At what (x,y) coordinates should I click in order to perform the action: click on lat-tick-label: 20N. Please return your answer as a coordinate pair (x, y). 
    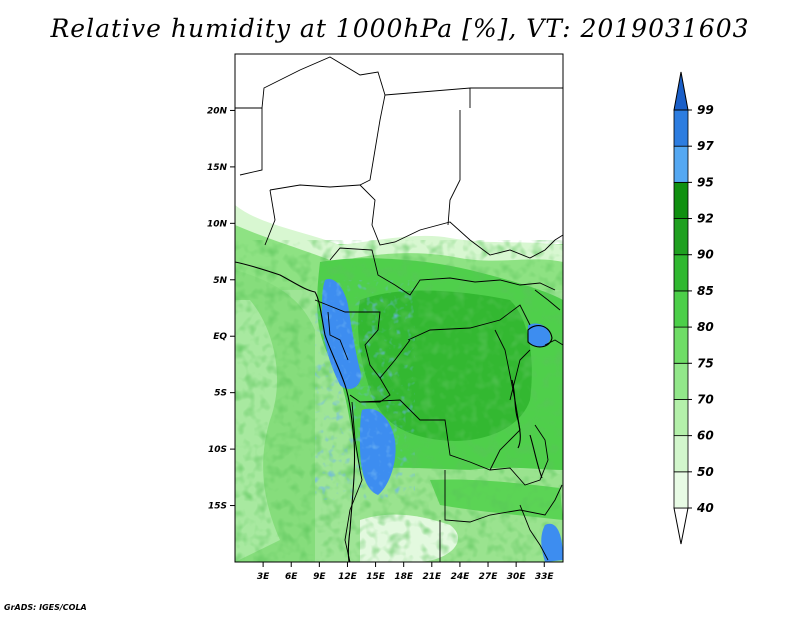
    Looking at the image, I should click on (217, 111).